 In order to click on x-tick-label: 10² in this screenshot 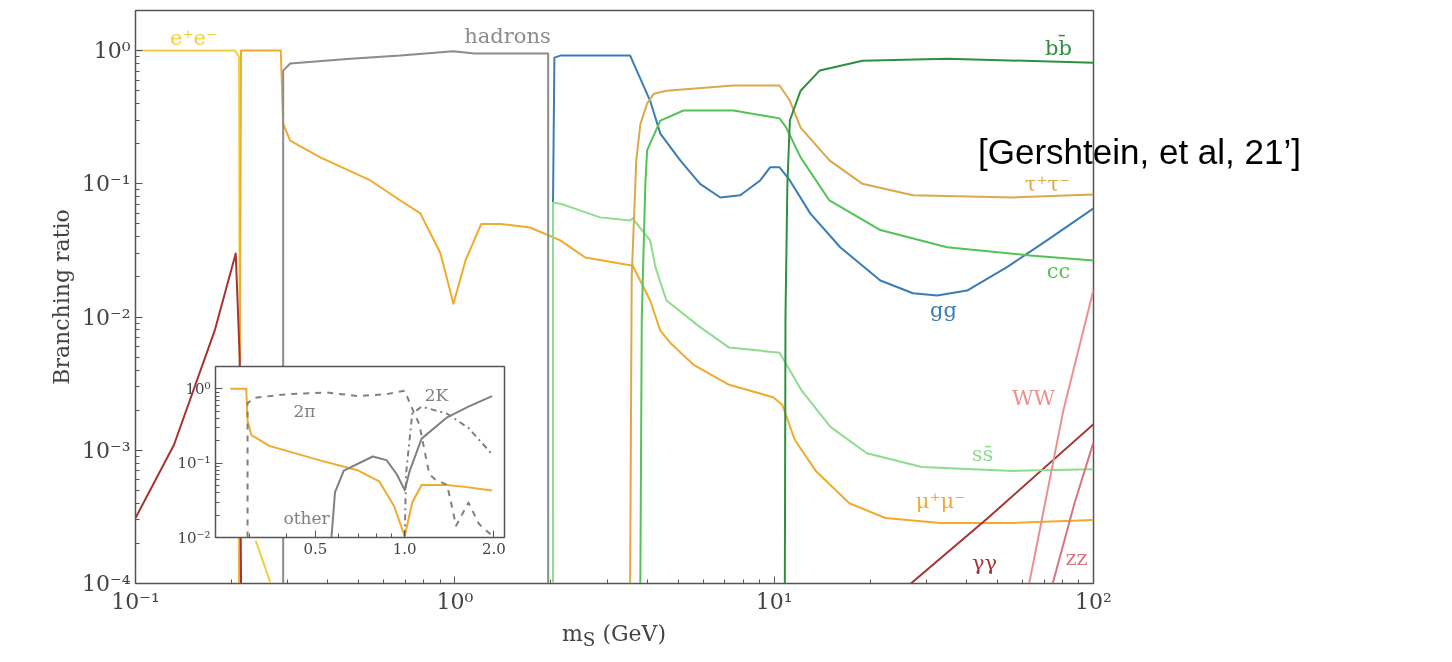, I will do `click(1093, 601)`.